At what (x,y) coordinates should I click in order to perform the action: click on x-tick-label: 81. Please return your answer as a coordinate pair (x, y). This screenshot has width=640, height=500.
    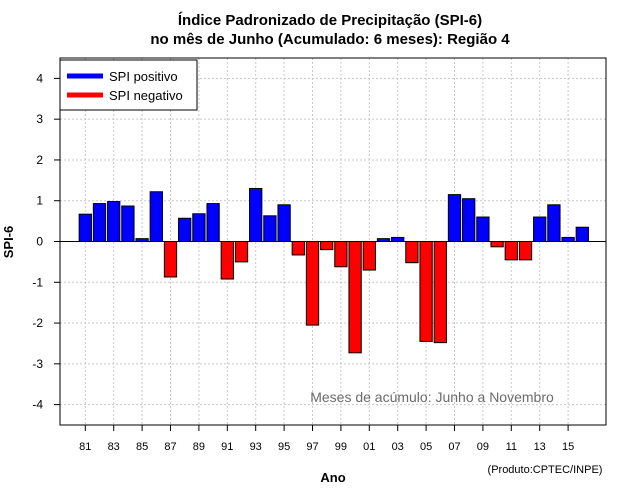
    Looking at the image, I should click on (85, 447).